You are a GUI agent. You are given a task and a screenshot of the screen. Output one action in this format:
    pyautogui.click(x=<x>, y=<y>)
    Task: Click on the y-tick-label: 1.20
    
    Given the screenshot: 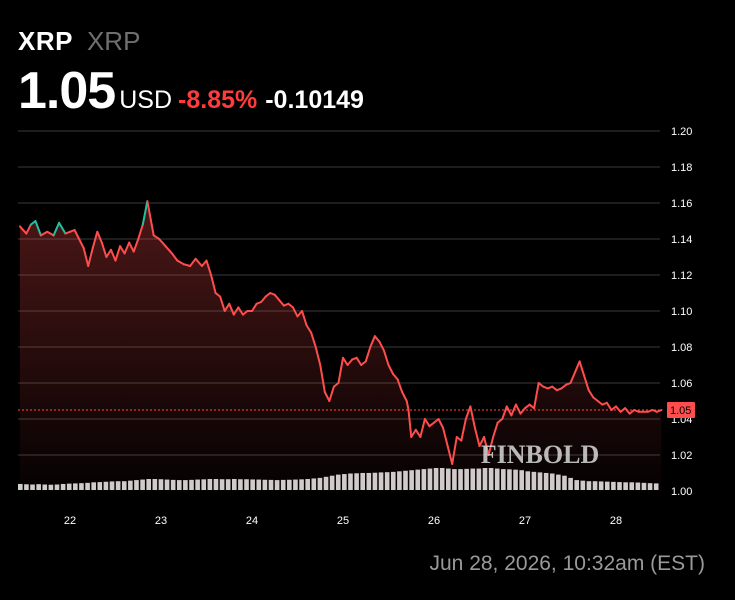 What is the action you would take?
    pyautogui.click(x=681, y=132)
    